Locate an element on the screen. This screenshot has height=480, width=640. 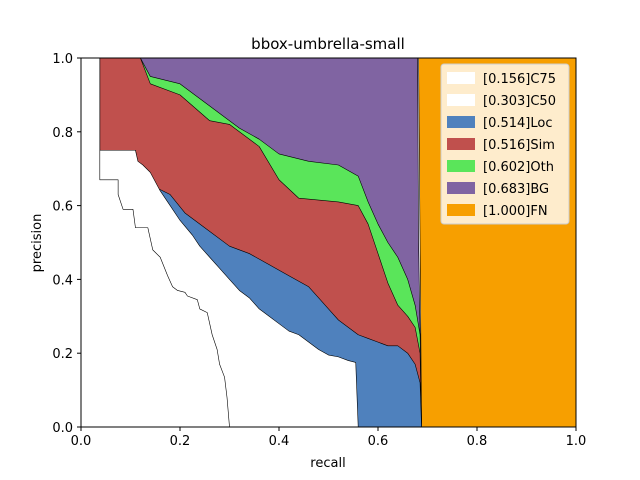
chart-title: bbox-umbrella-small is located at coordinates (328, 44).